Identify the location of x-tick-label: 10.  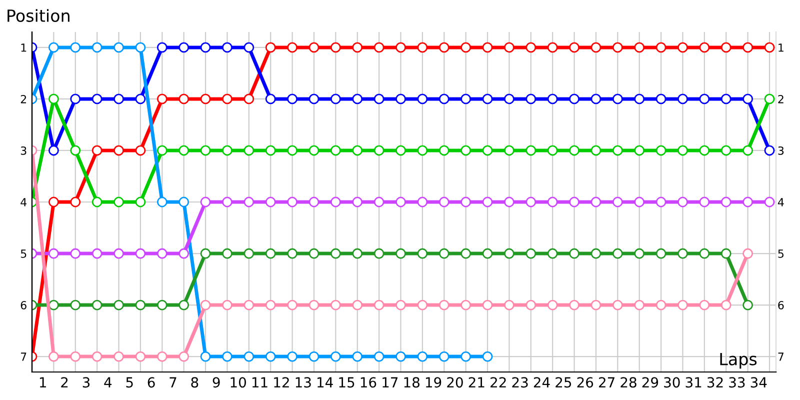
(238, 382).